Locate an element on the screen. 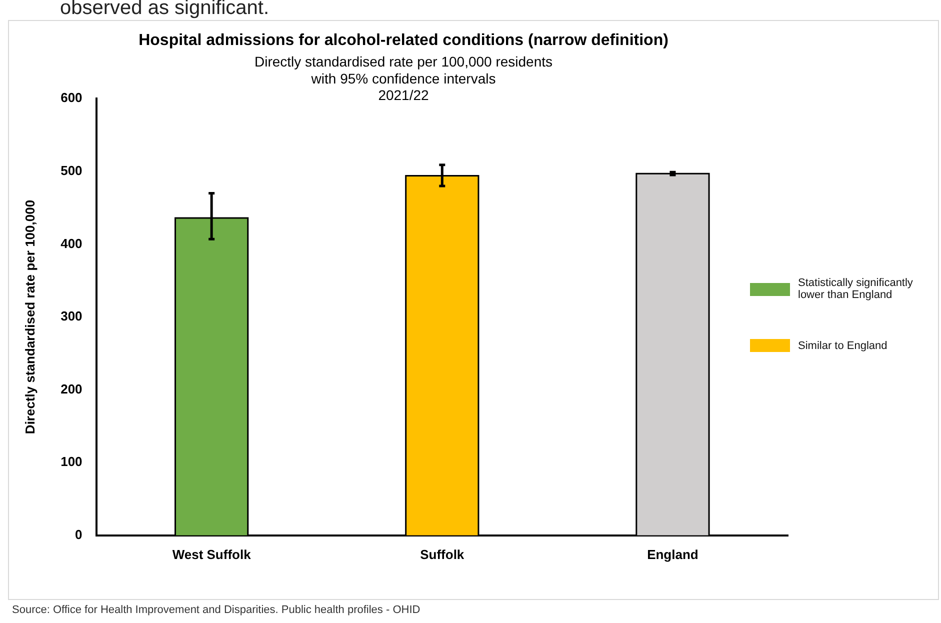 The image size is (941, 623). x-tick-label: England is located at coordinates (672, 554).